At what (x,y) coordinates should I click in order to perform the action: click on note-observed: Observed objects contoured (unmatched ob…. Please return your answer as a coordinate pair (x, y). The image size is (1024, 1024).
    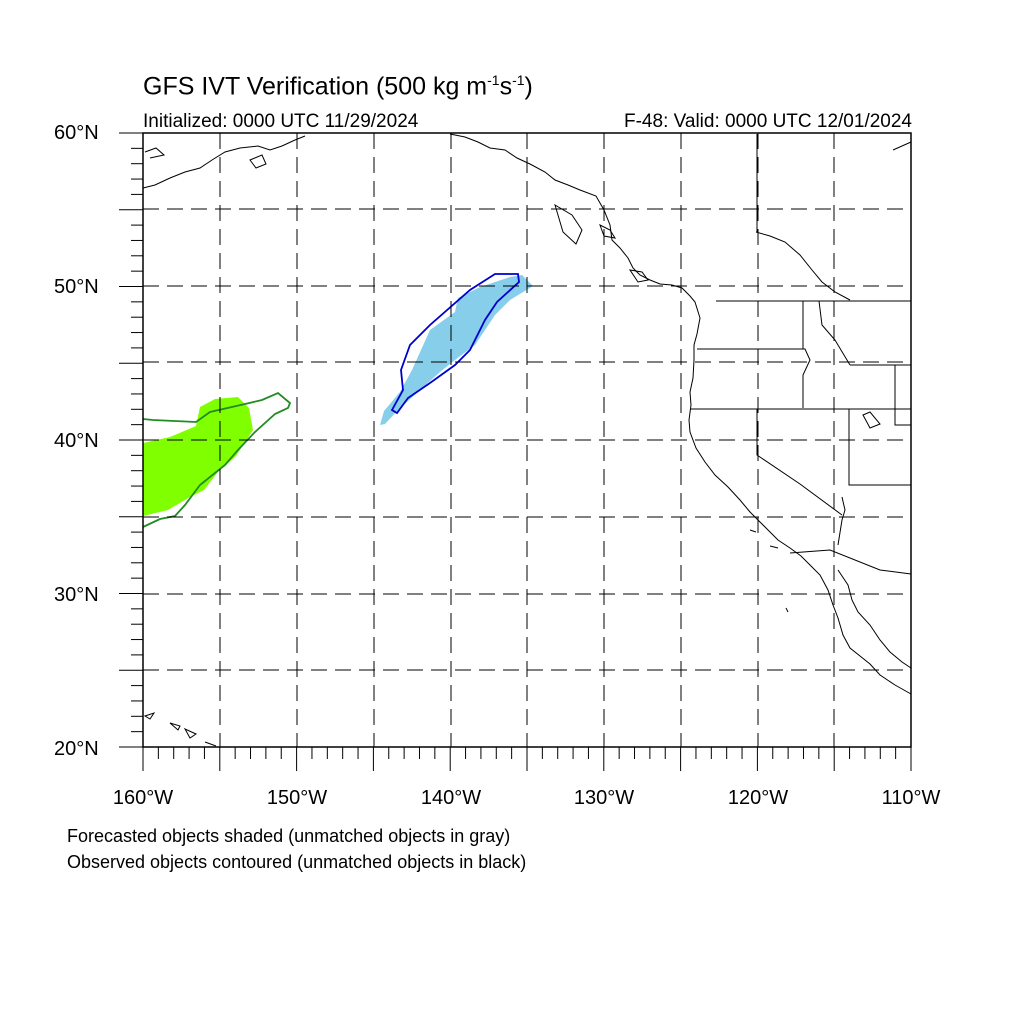
    Looking at the image, I should click on (297, 862).